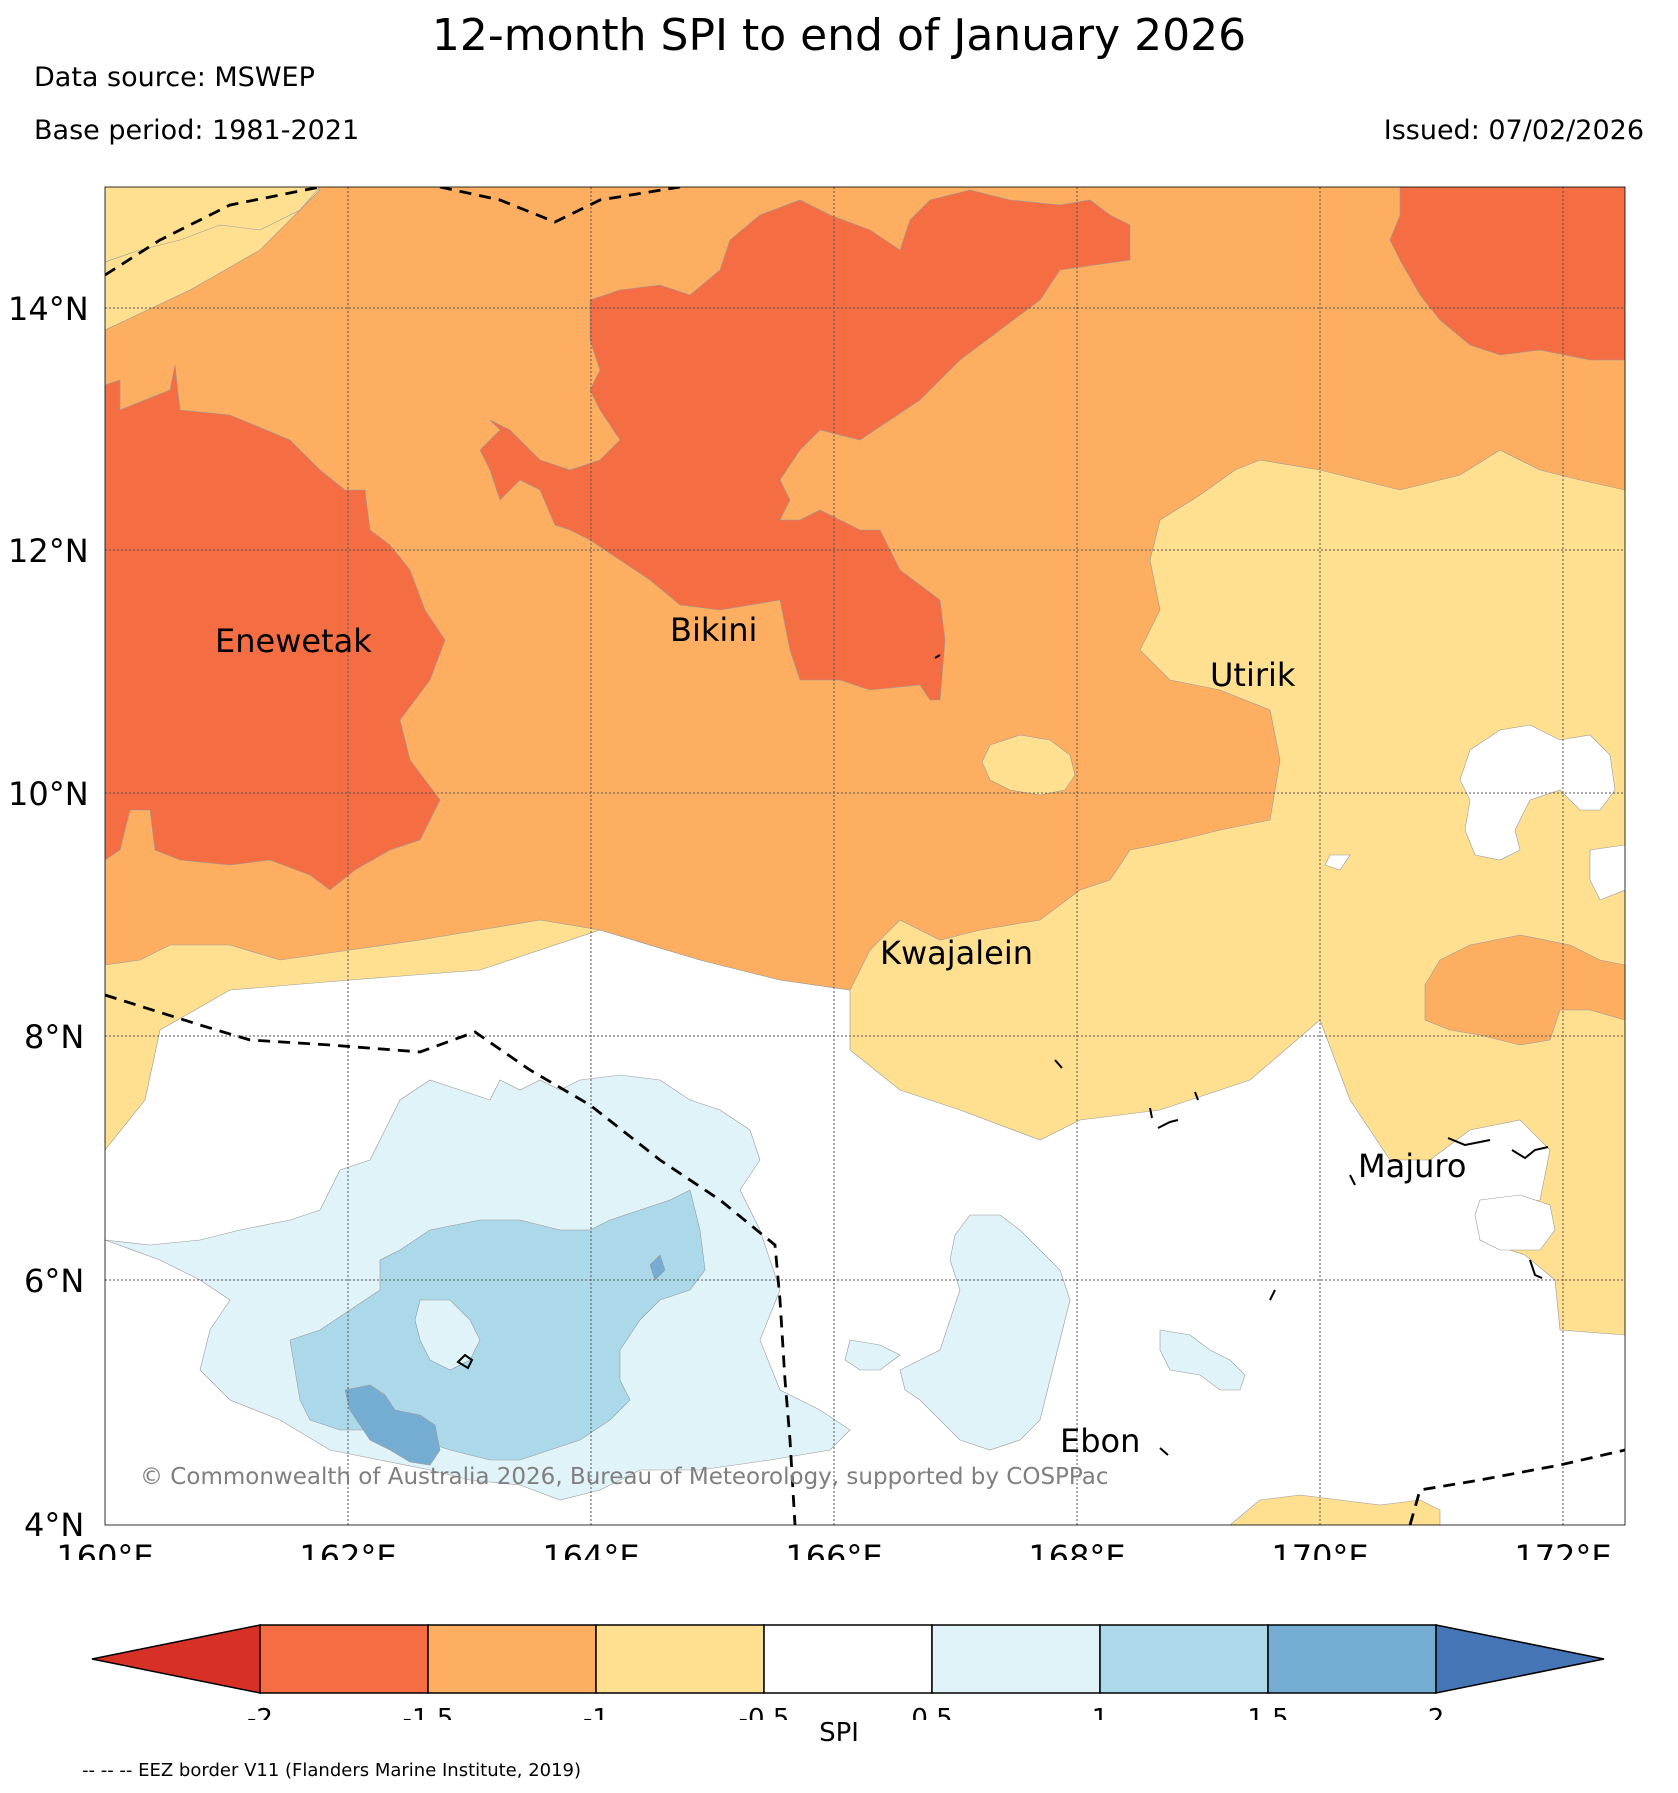  Describe the element at coordinates (1515, 1222) in the screenshot. I see `spi-region-white-east4` at that location.